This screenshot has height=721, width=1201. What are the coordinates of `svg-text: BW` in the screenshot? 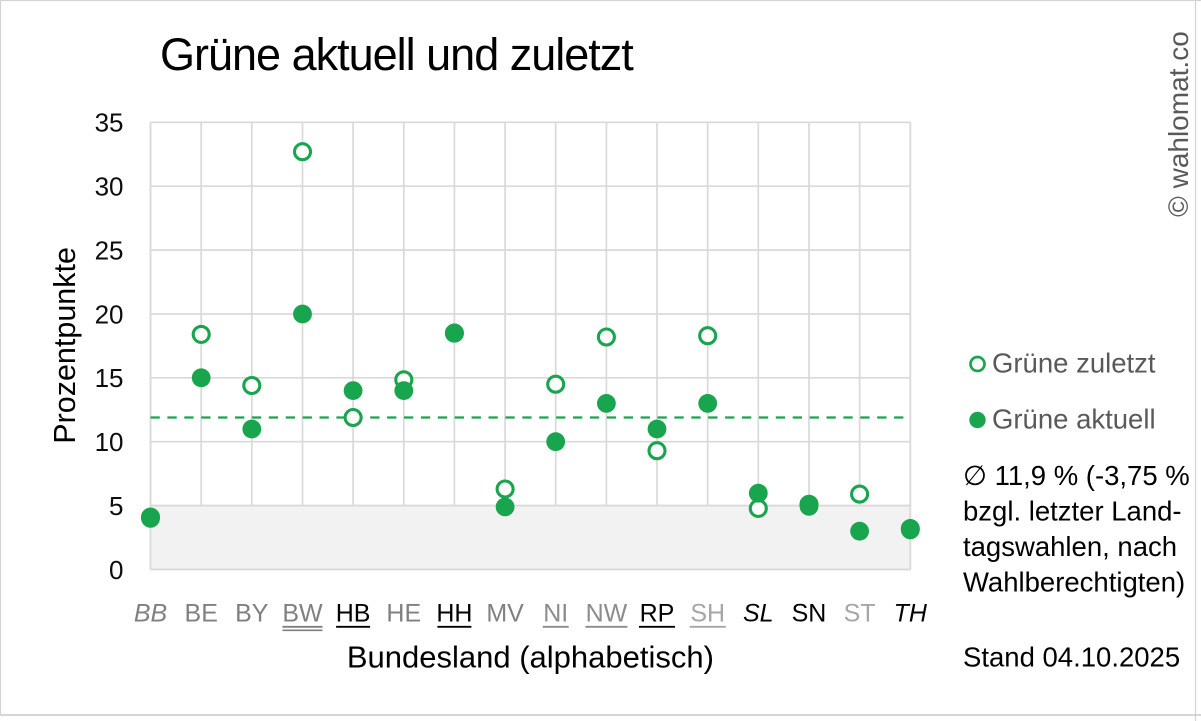 It's located at (302, 614).